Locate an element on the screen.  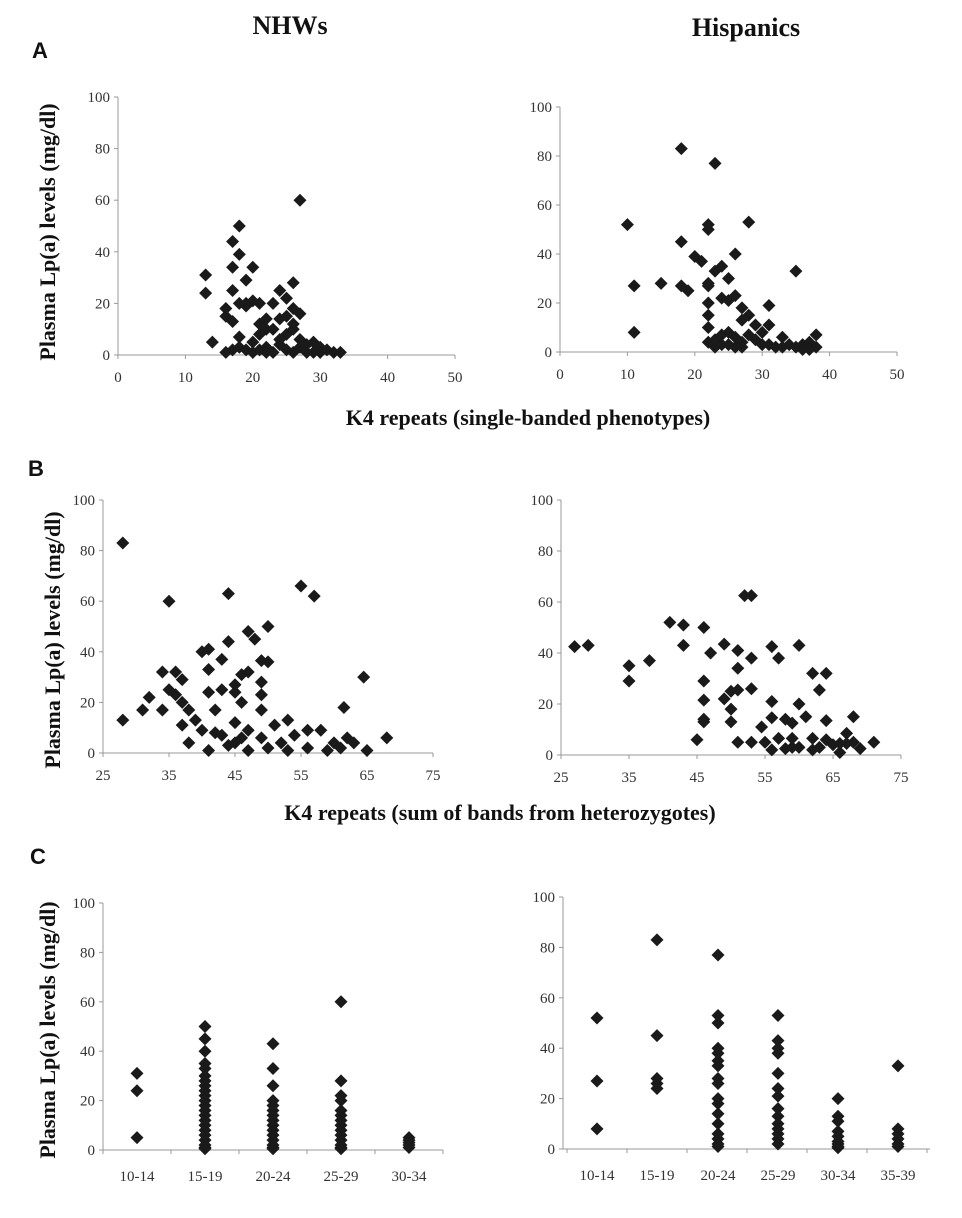
x-tick-label: 65 is located at coordinates (367, 776).